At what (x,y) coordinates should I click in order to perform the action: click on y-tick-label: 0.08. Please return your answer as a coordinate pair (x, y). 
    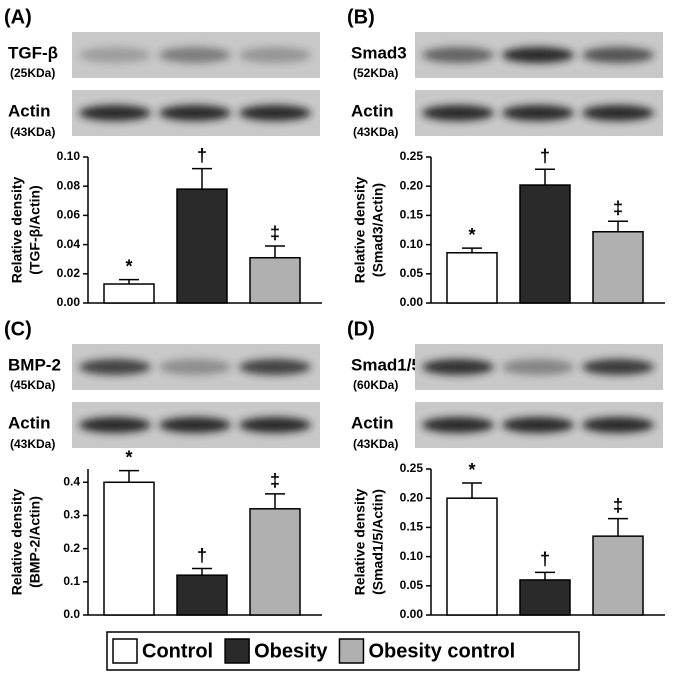
    Looking at the image, I should click on (69, 185).